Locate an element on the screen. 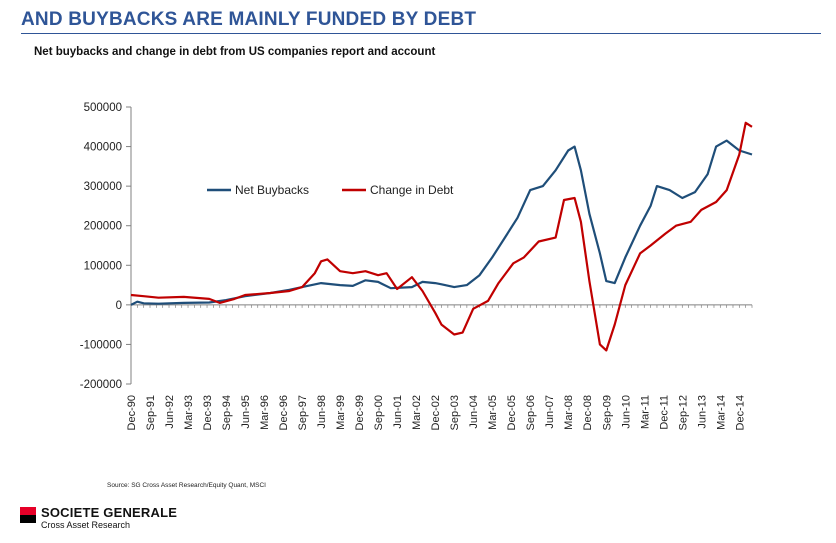  x-tick-label: Mar-99 is located at coordinates (341, 412).